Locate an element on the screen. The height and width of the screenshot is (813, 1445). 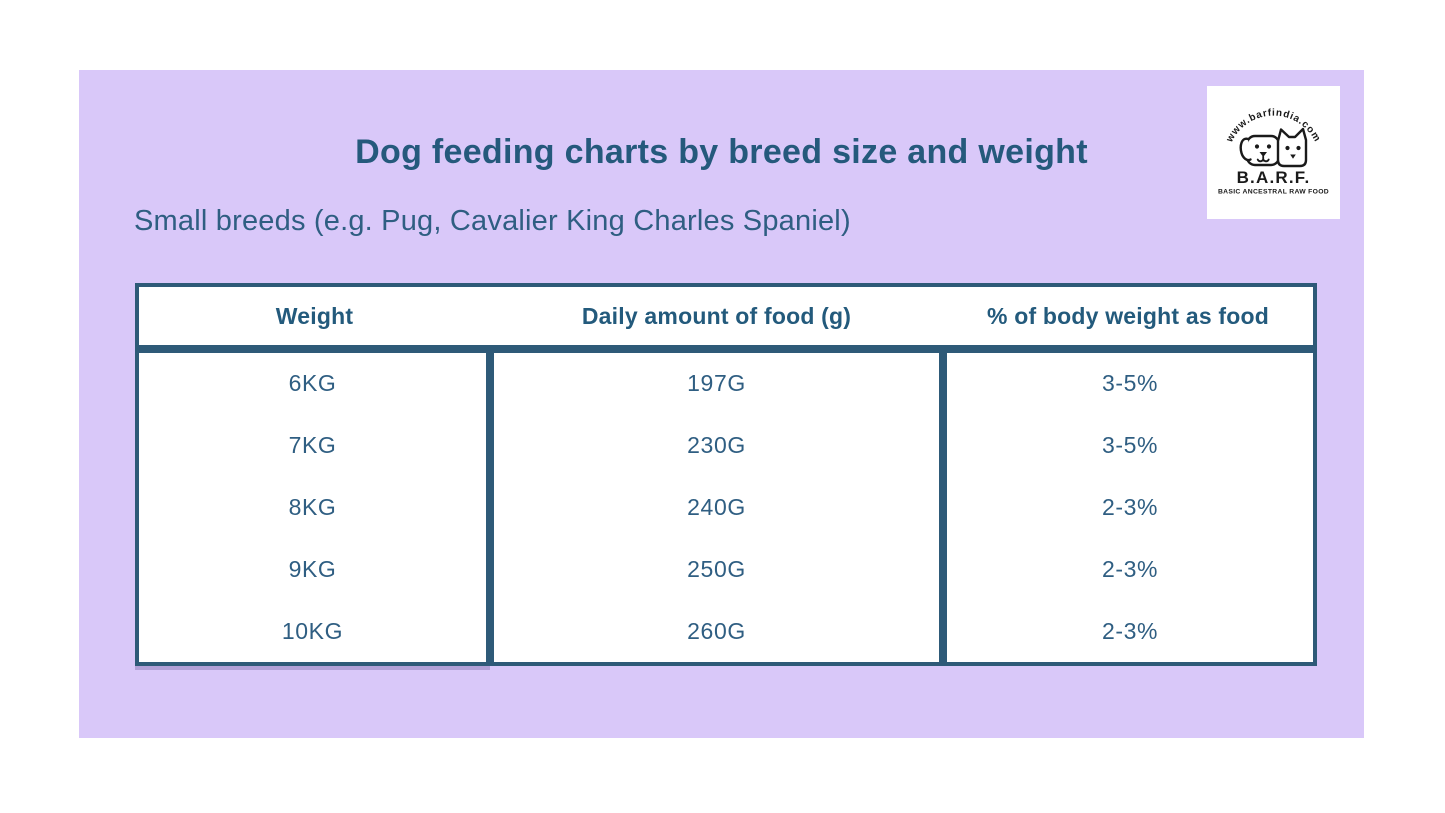
logo-name: B.A.R.F. is located at coordinates (1274, 177).